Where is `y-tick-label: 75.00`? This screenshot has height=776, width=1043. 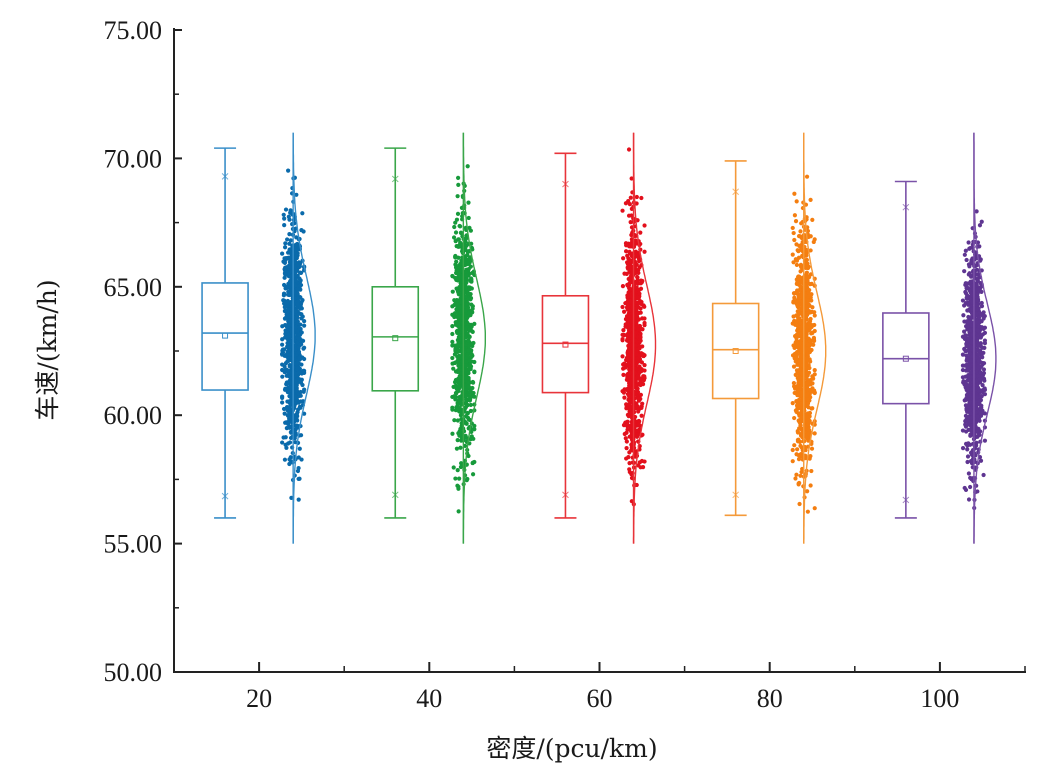
y-tick-label: 75.00 is located at coordinates (133, 30).